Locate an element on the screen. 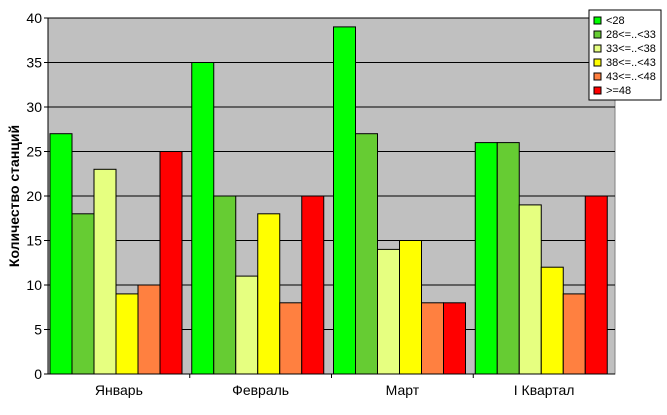  y-axis-label: Количество станций is located at coordinates (14, 196).